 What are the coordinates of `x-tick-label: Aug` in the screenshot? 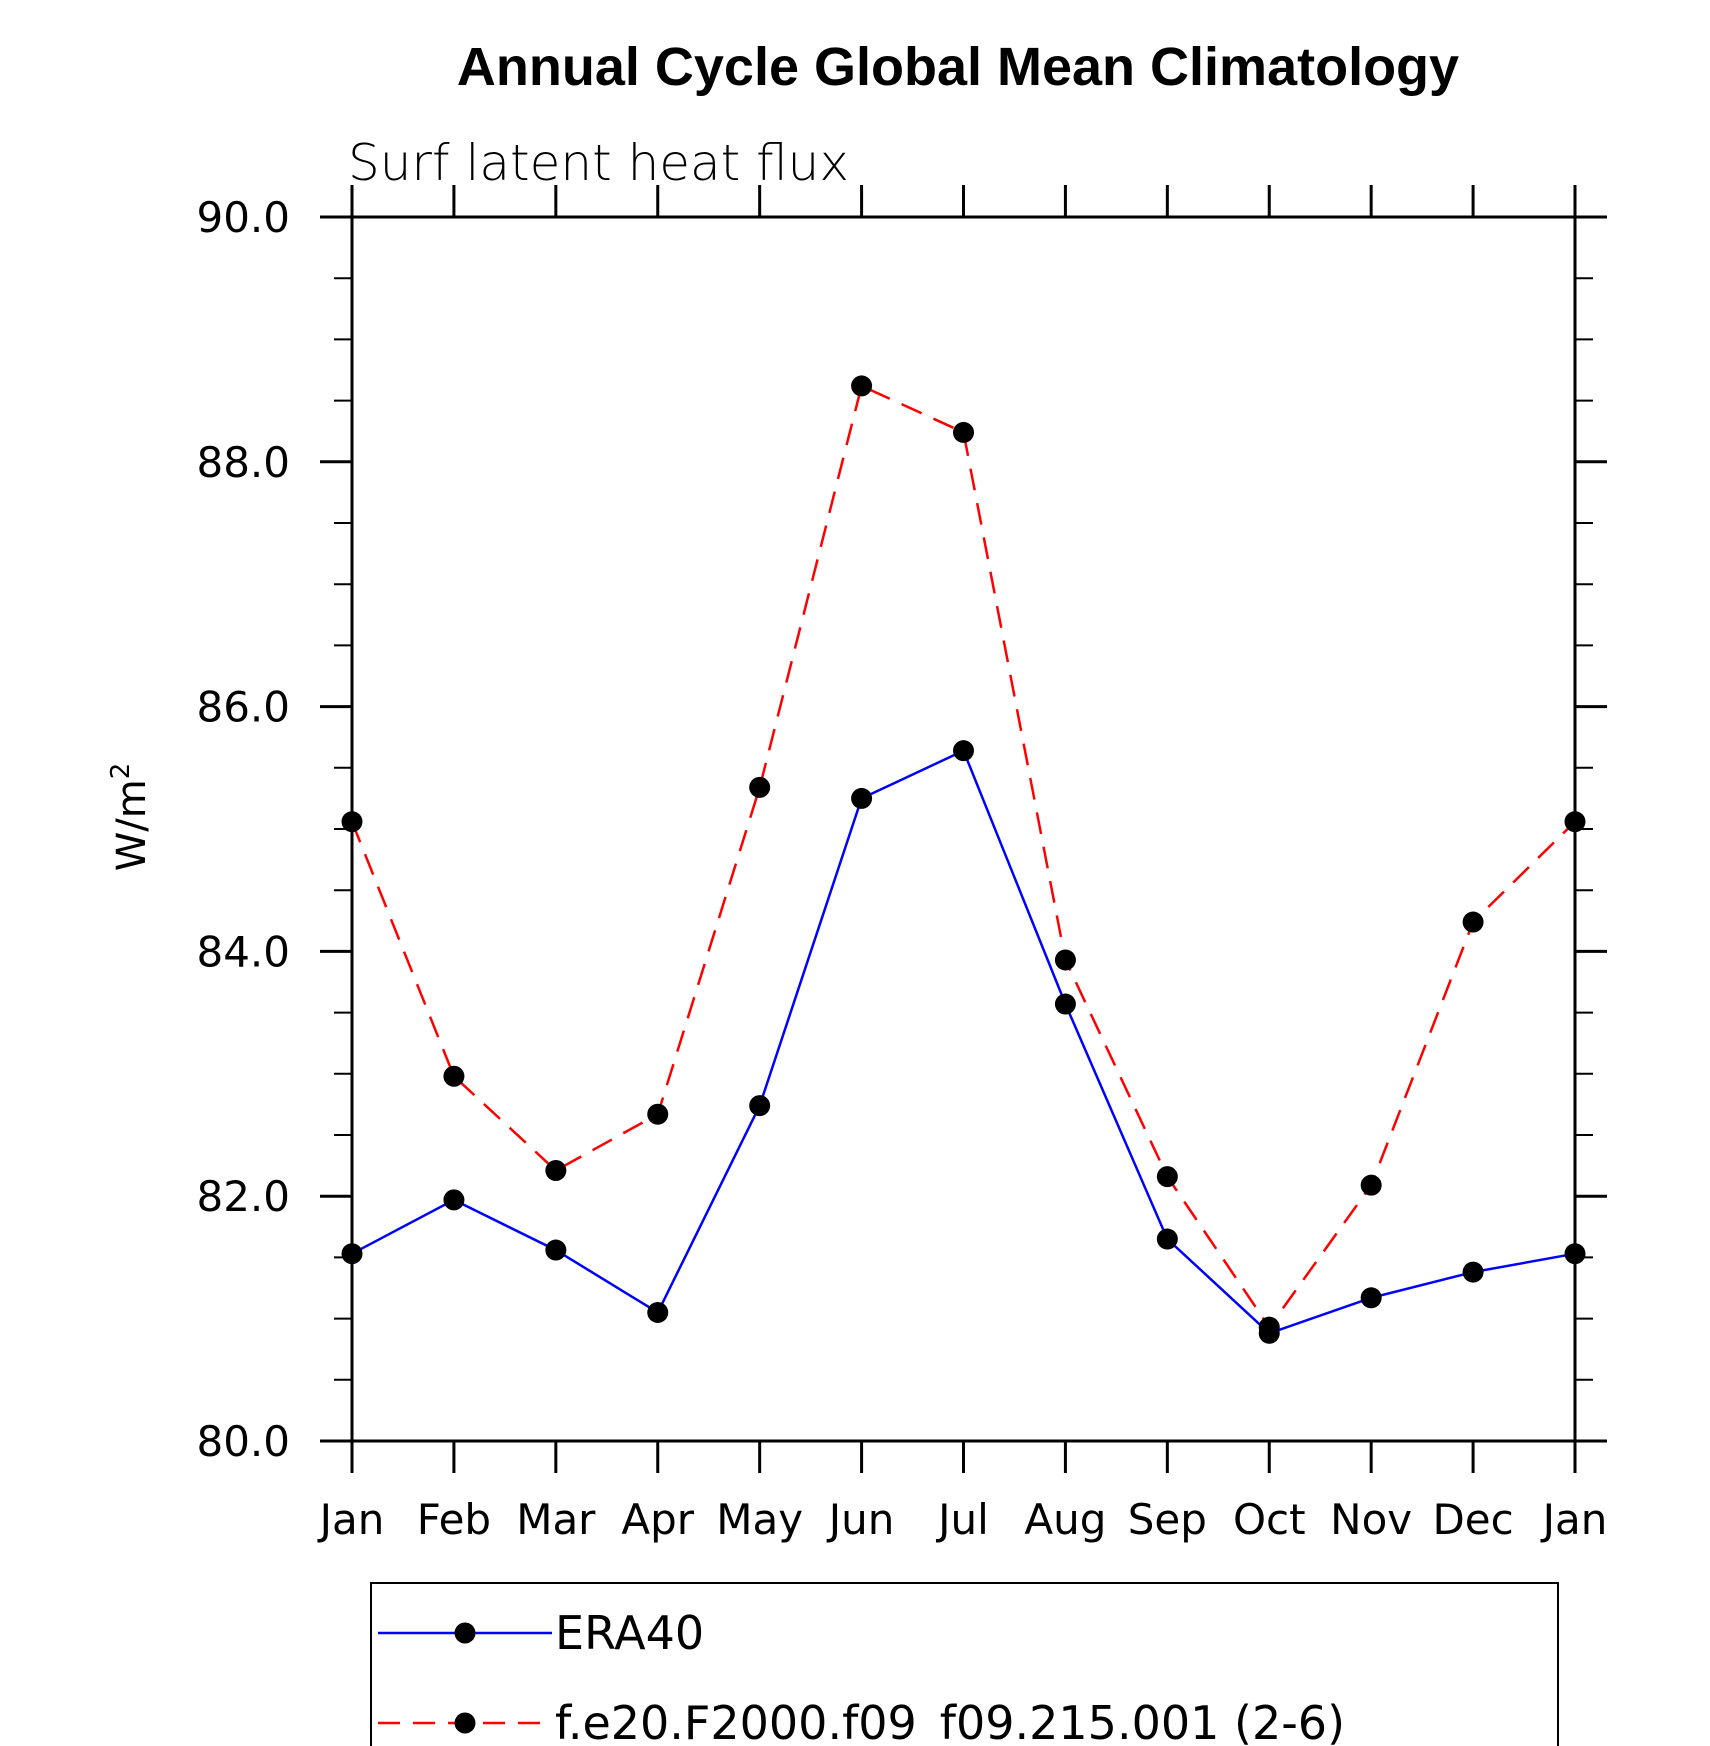 It's located at (1065, 1519).